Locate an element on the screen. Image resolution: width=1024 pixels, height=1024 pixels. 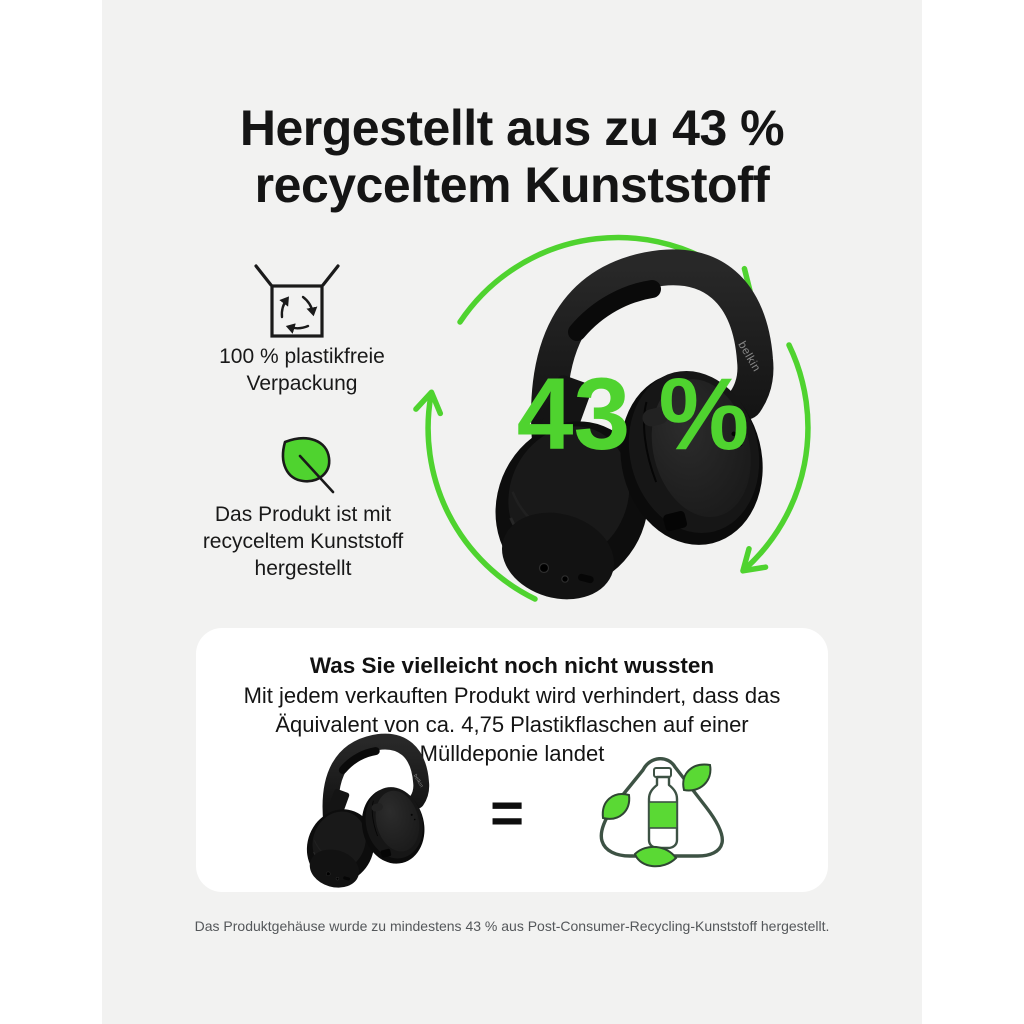
page-title-line-2: recyceltem Kunststoff is located at coordinates (512, 185).